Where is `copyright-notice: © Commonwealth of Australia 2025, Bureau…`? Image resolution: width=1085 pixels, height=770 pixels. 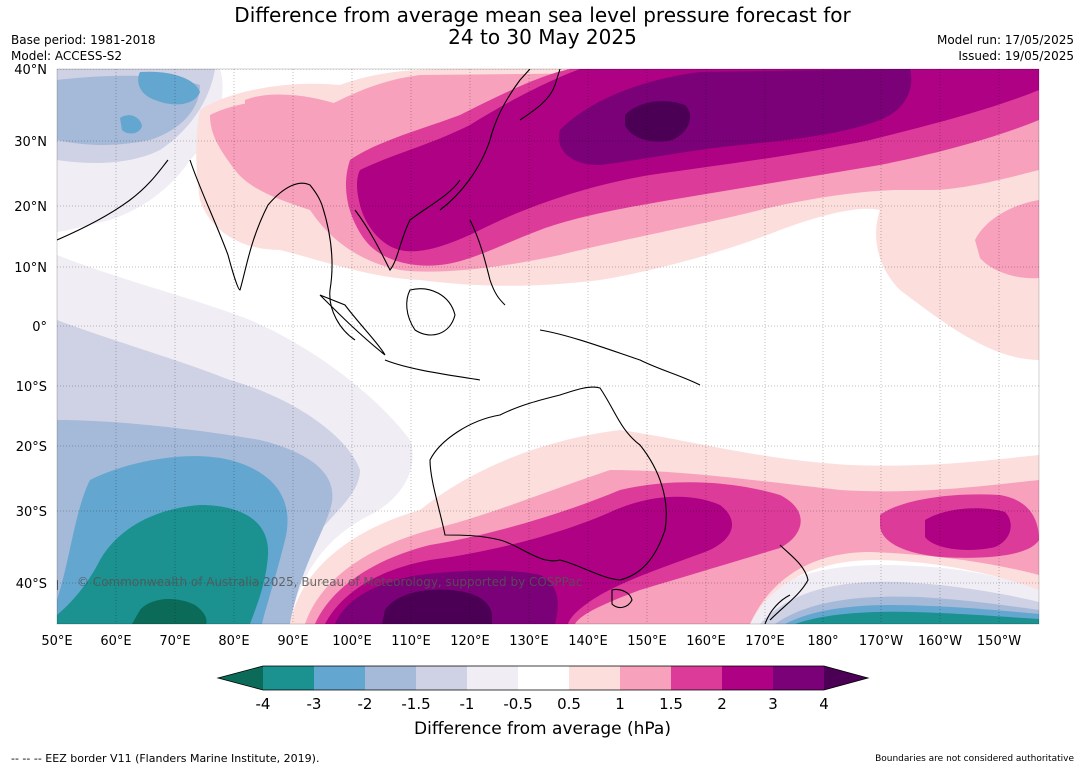 copyright-notice: © Commonwealth of Australia 2025, Bureau… is located at coordinates (329, 582).